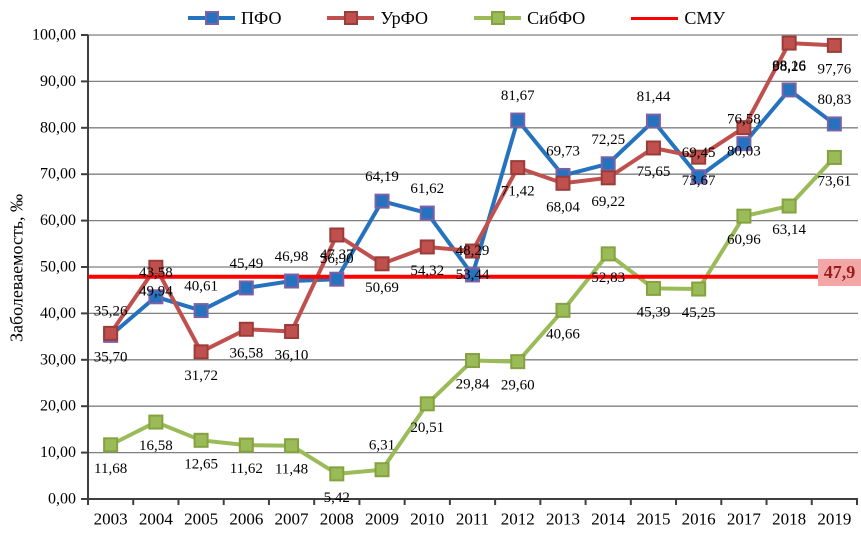 The width and height of the screenshot is (861, 537). I want to click on data-label-СибФО: 63,14, so click(789, 230).